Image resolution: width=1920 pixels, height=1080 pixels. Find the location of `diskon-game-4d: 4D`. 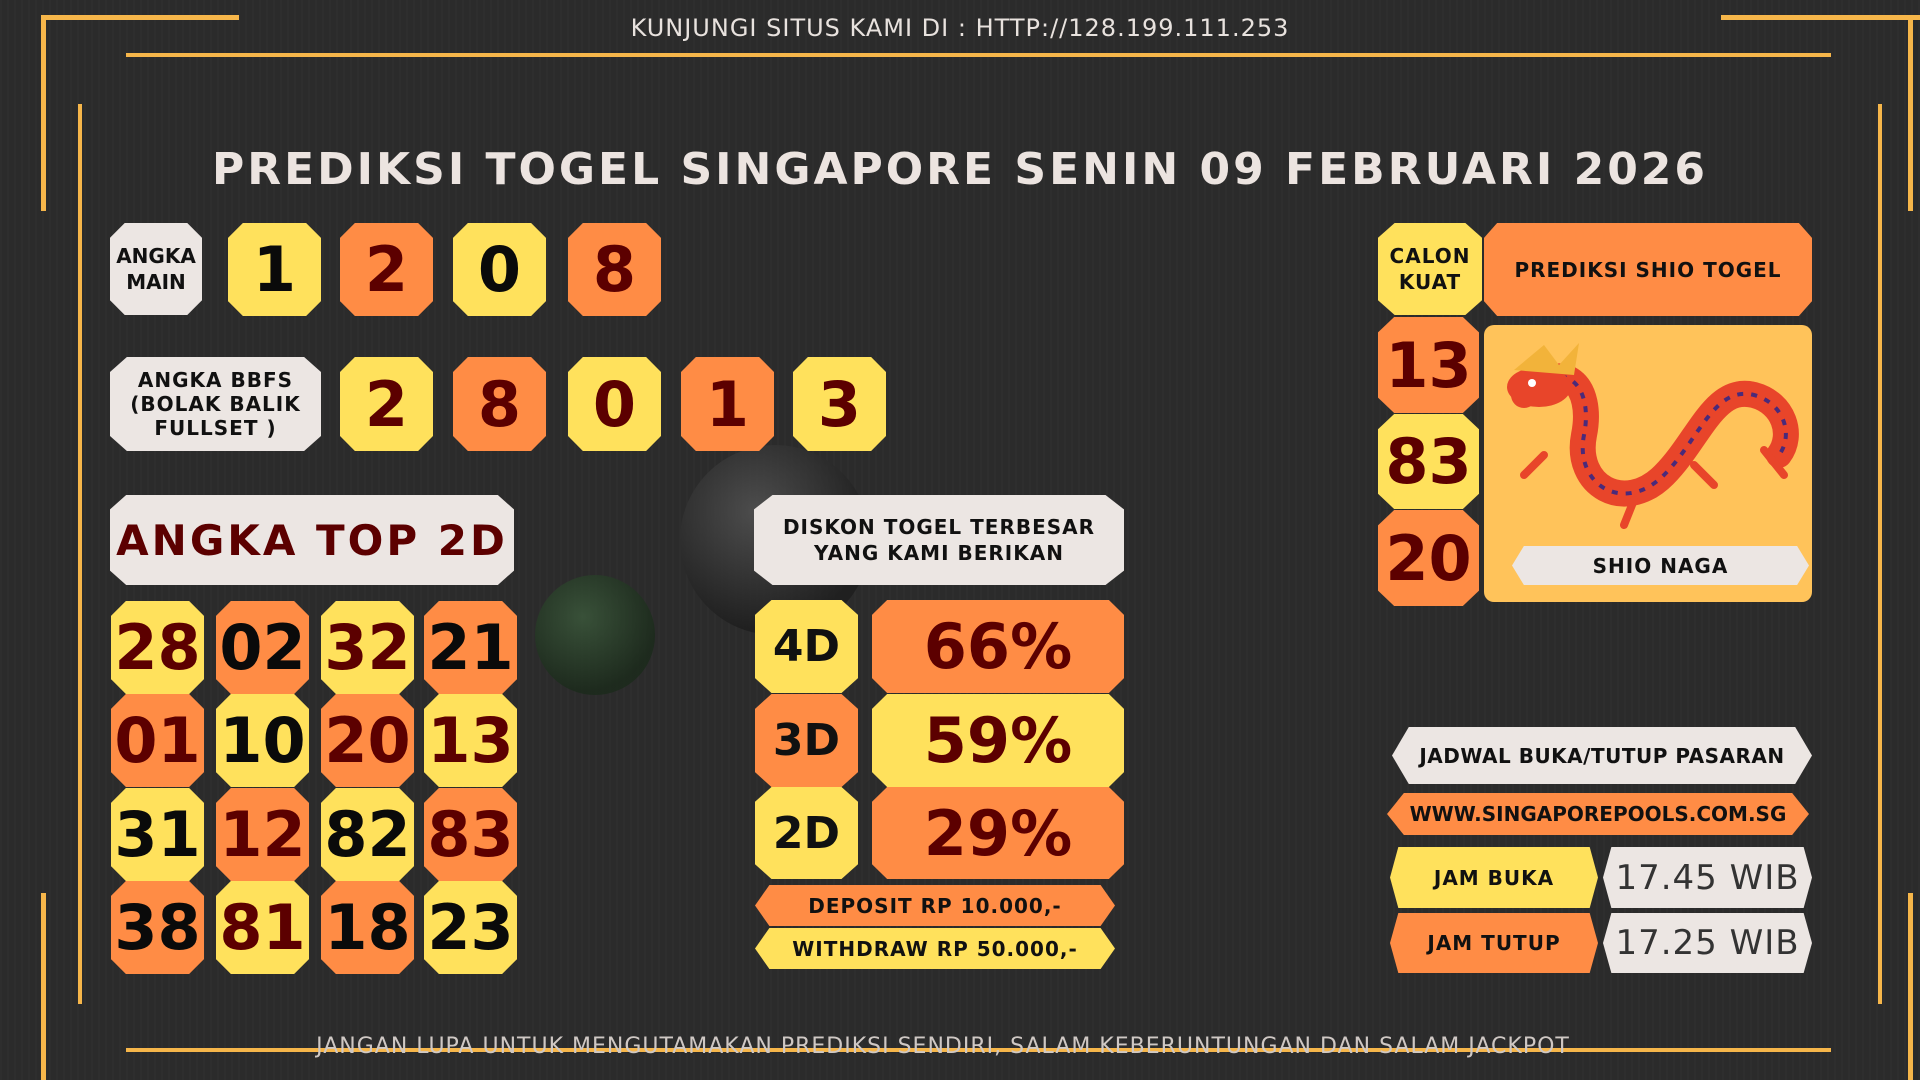

diskon-game-4d: 4D is located at coordinates (806, 646).